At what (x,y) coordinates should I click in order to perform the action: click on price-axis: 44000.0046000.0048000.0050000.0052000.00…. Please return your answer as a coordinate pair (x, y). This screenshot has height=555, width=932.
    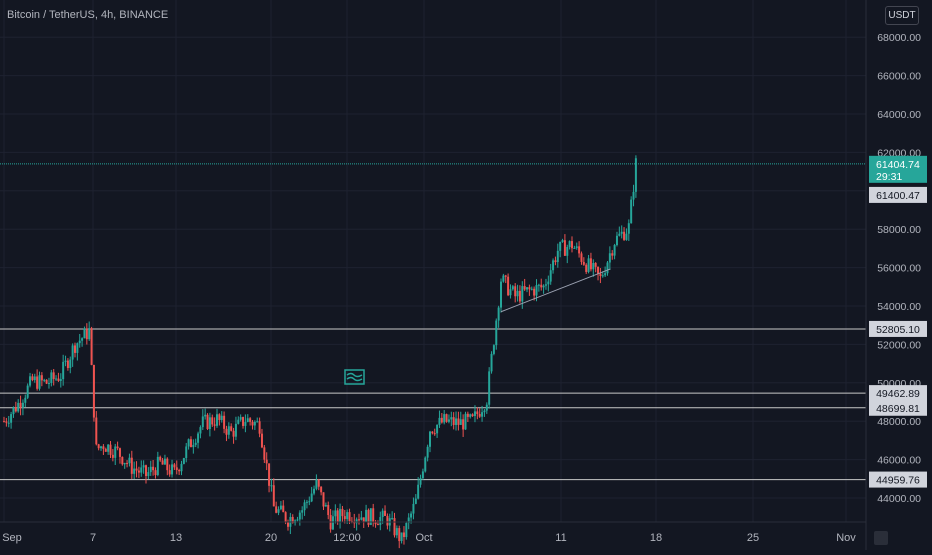
    Looking at the image, I should click on (893, 275).